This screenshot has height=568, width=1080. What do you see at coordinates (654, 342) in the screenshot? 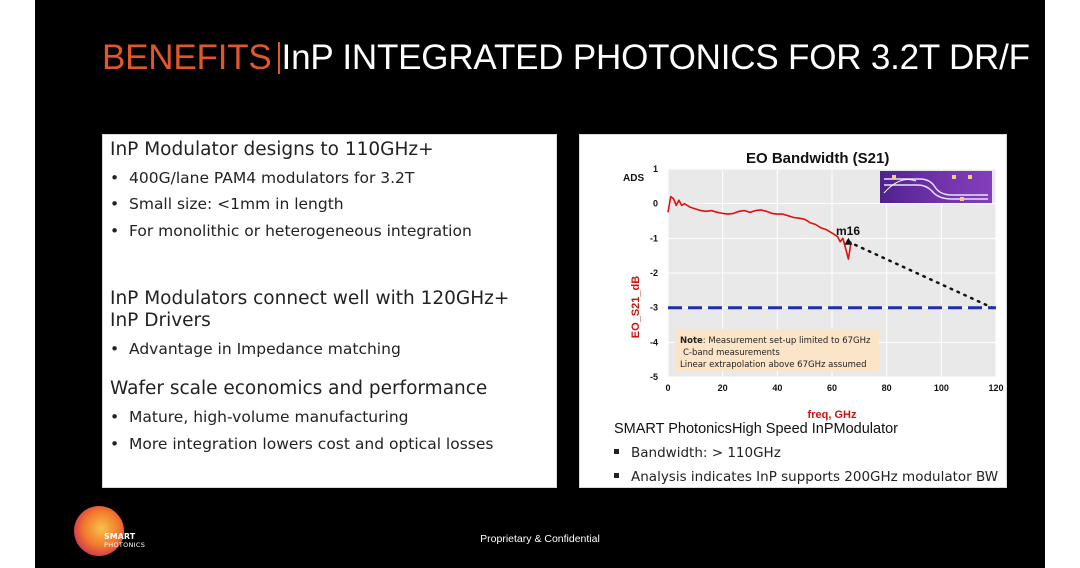
I see `y-tick-label: -4` at bounding box center [654, 342].